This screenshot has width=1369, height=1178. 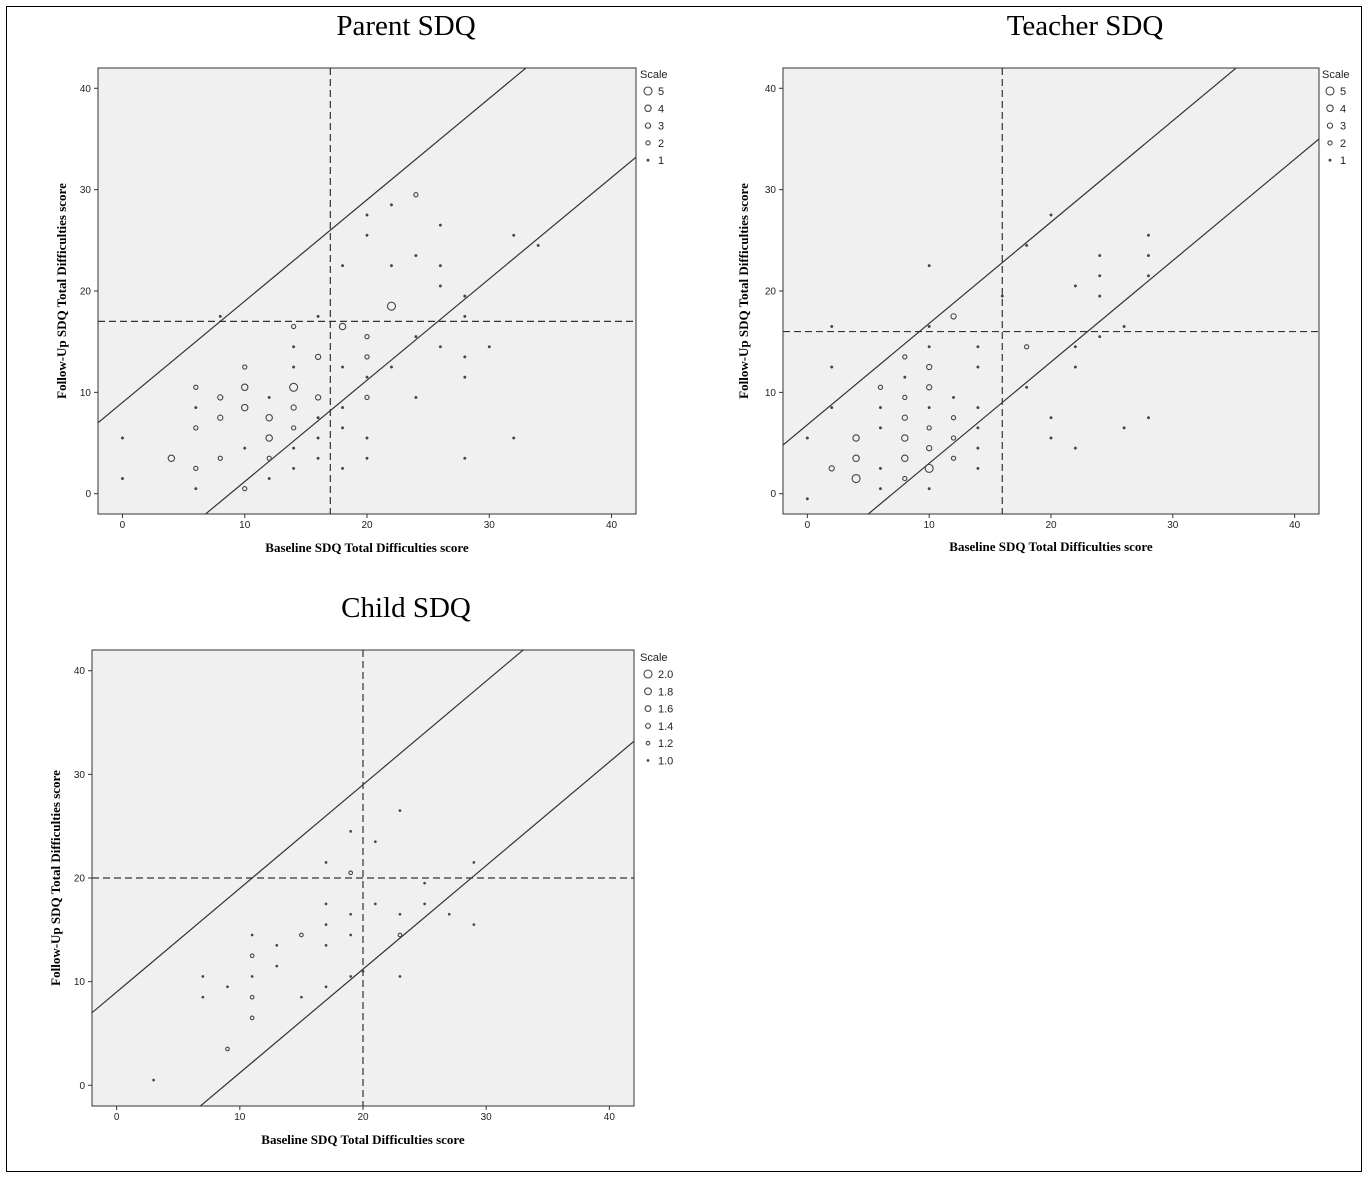 What do you see at coordinates (665, 692) in the screenshot?
I see `child-legend-label: 1.8` at bounding box center [665, 692].